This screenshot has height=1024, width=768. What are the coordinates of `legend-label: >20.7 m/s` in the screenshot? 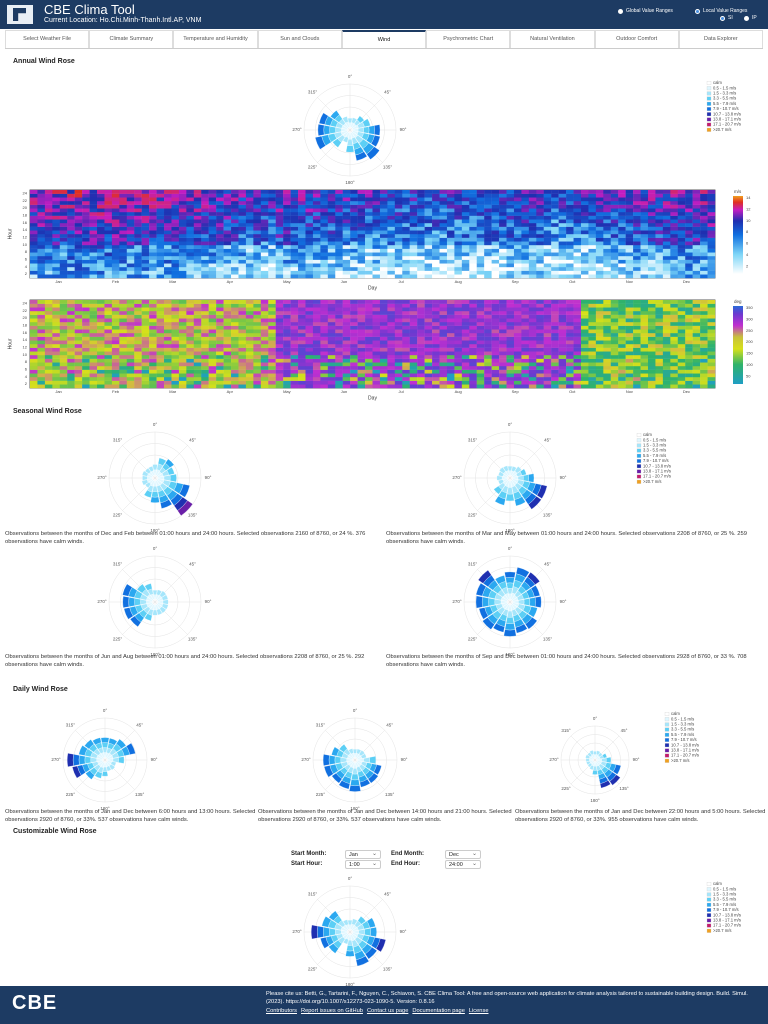 It's located at (680, 760).